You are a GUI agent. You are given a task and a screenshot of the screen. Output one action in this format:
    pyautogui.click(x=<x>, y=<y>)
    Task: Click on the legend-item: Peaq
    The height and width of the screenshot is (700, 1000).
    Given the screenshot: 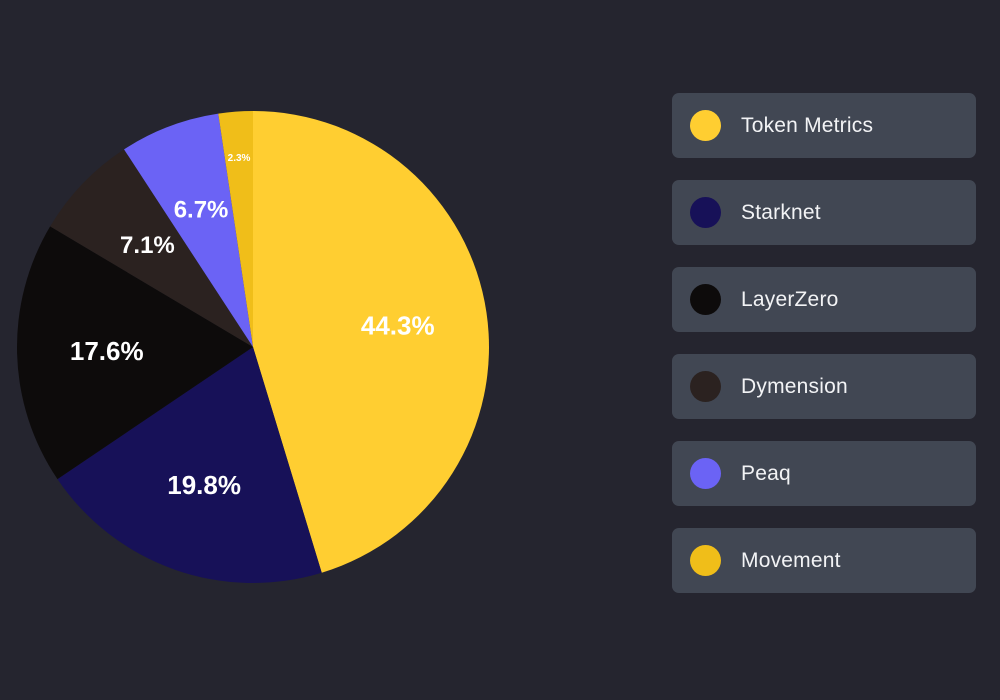 What is the action you would take?
    pyautogui.click(x=824, y=473)
    